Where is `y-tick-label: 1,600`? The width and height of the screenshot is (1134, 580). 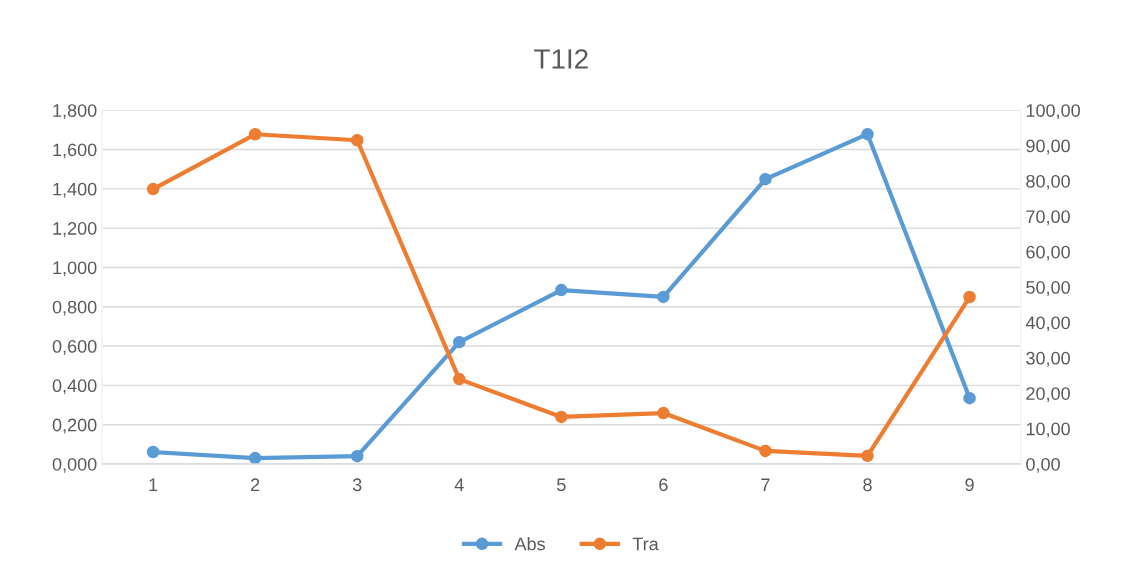
y-tick-label: 1,600 is located at coordinates (75, 151).